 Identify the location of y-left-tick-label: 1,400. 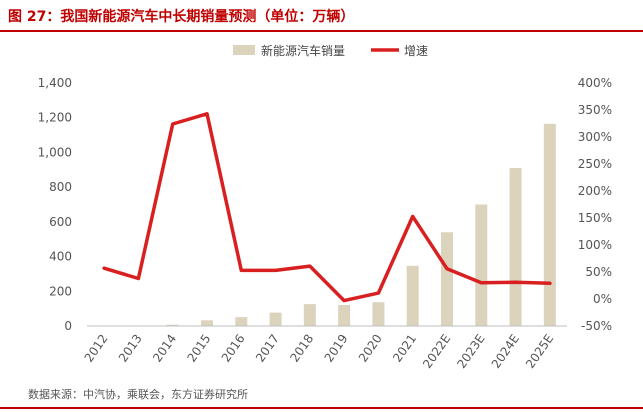
(55, 83).